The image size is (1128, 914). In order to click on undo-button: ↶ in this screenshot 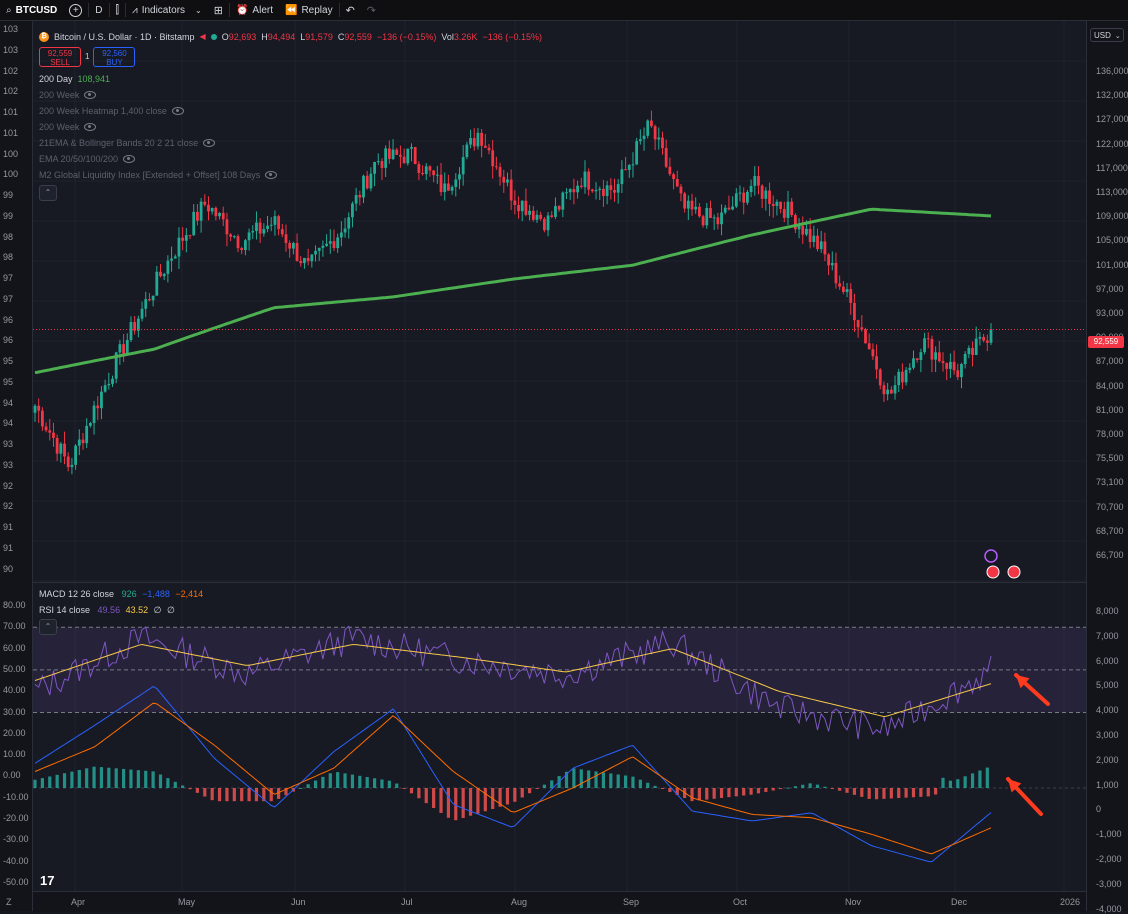, I will do `click(350, 10)`.